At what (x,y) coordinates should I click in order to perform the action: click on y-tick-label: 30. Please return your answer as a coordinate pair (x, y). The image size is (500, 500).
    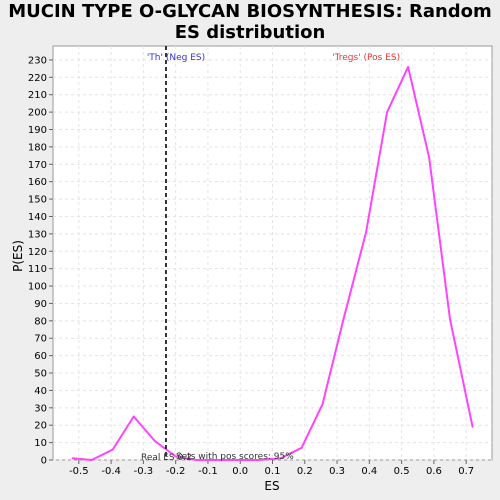
    Looking at the image, I should click on (40, 408).